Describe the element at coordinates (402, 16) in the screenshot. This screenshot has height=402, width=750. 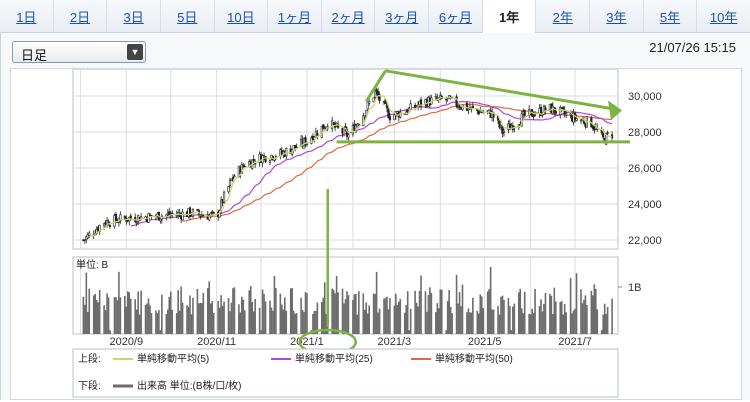
I see `tab-3ヶ月: 3ヶ月` at that location.